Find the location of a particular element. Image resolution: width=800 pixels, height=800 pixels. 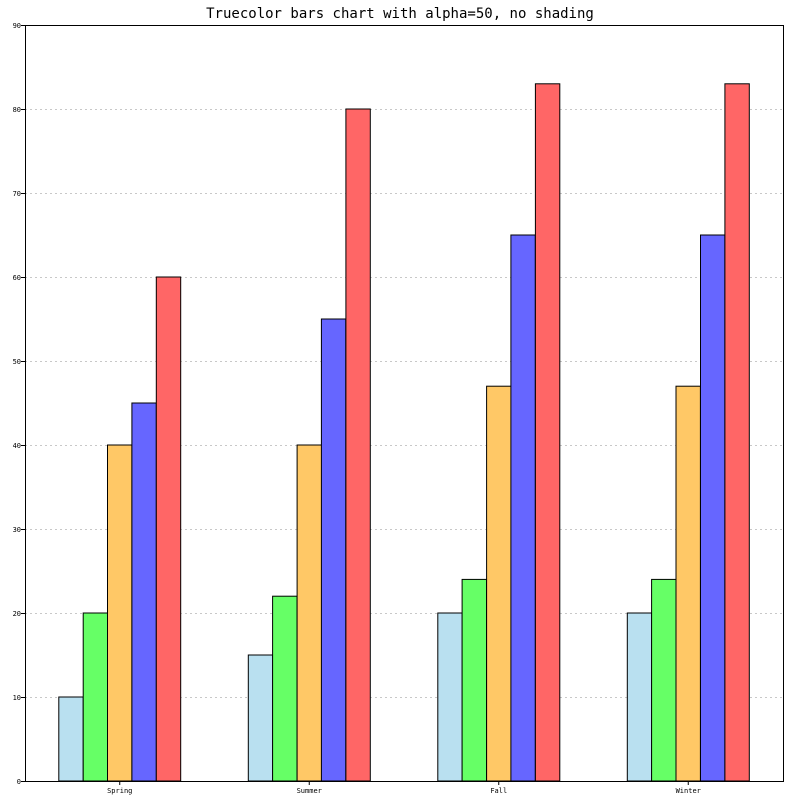

x-tick-label: Spring is located at coordinates (119, 791).